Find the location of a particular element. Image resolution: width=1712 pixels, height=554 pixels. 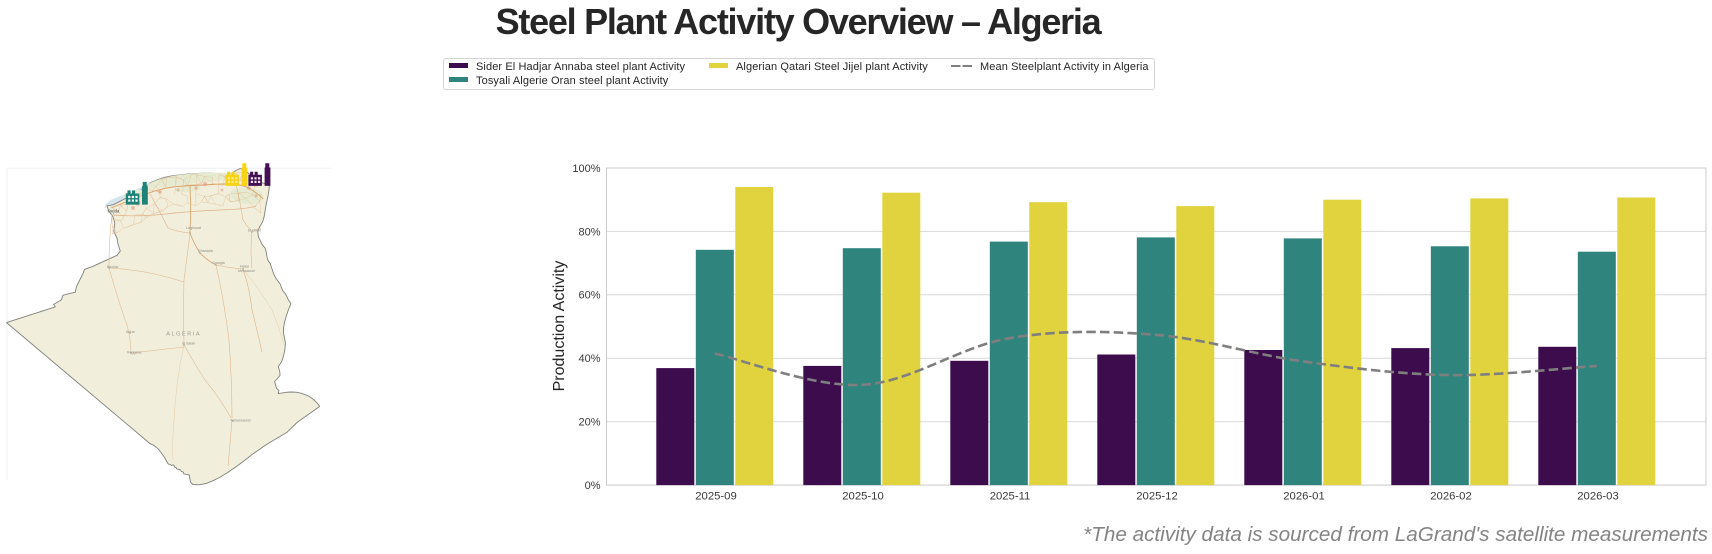

svg-text: Tamanrasset is located at coordinates (240, 421).